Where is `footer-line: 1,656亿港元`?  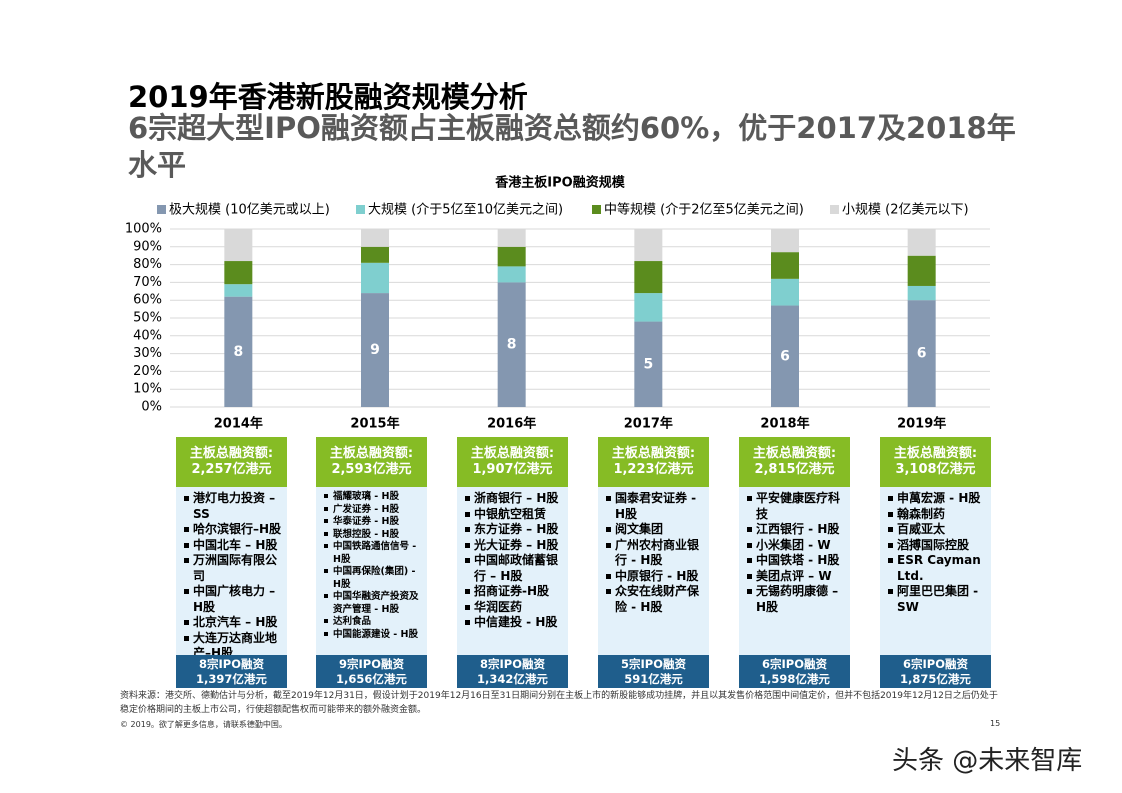
footer-line: 1,656亿港元 is located at coordinates (371, 679).